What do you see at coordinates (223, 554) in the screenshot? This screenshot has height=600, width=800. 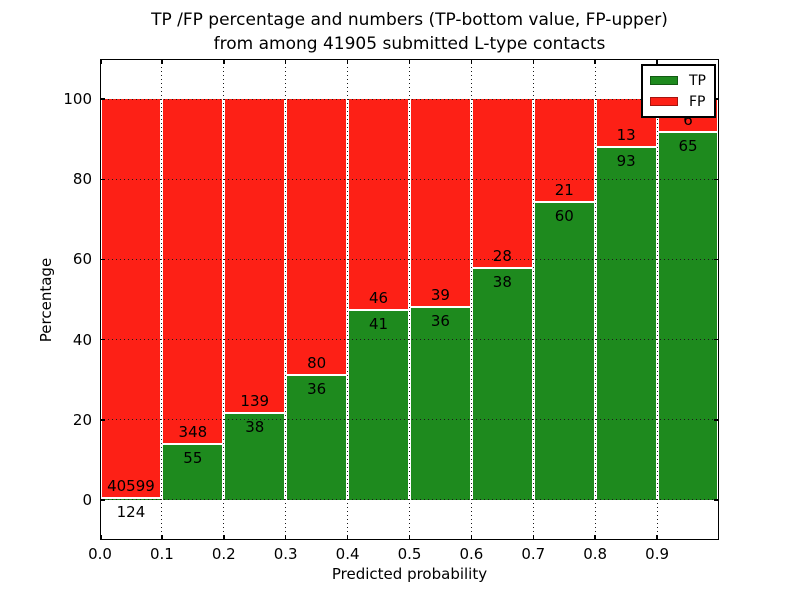 I see `x-tick-label-0.2: 0.2` at bounding box center [223, 554].